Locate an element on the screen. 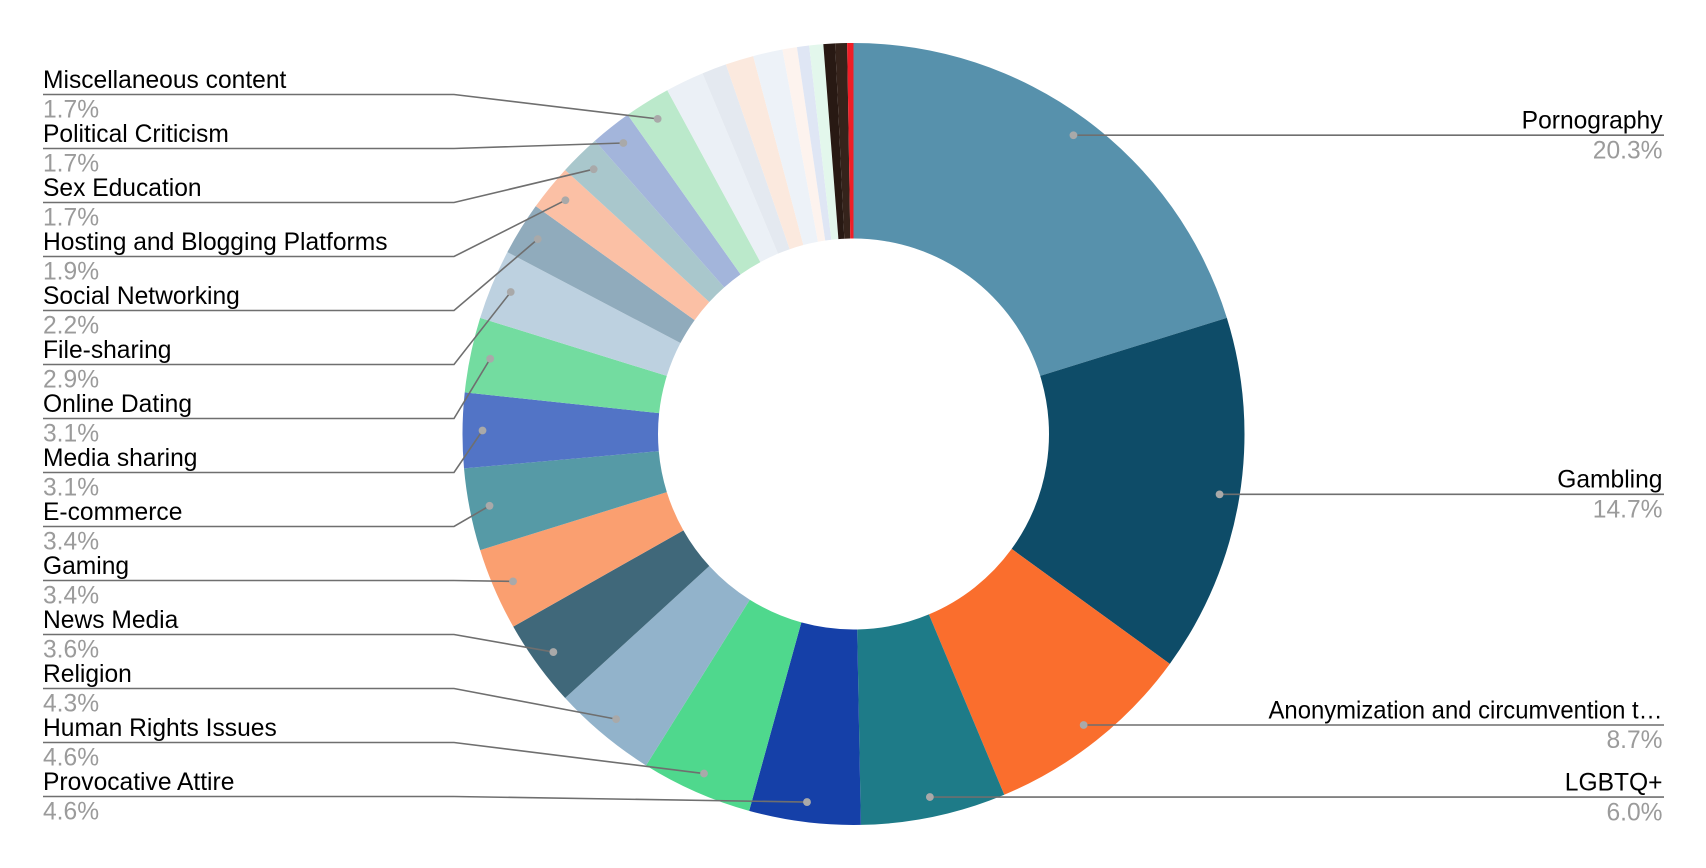  svg-text: 1.9% is located at coordinates (71, 272).